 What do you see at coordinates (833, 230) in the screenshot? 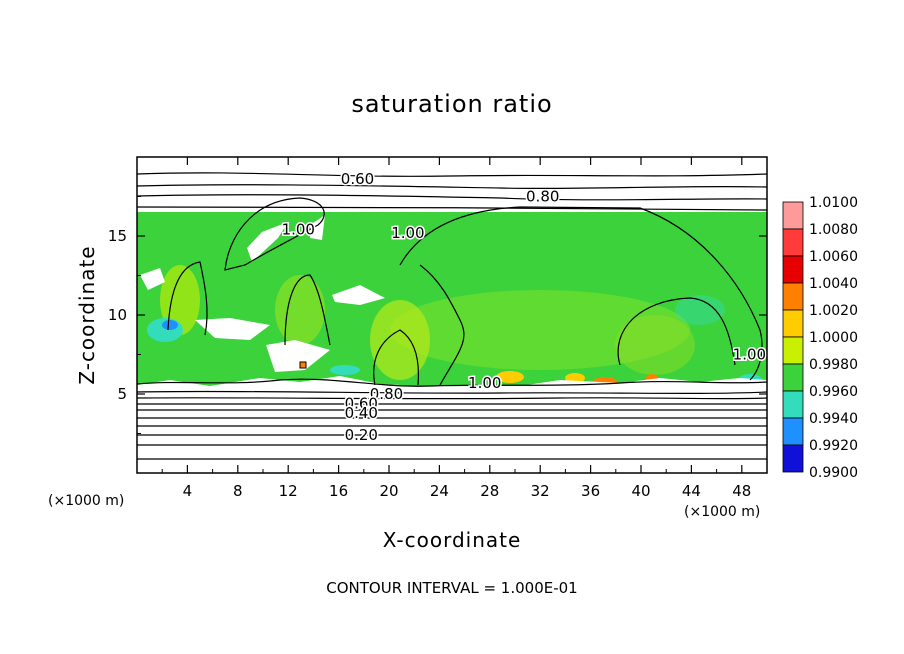
I see `colorbar-label: 1.0080` at bounding box center [833, 230].